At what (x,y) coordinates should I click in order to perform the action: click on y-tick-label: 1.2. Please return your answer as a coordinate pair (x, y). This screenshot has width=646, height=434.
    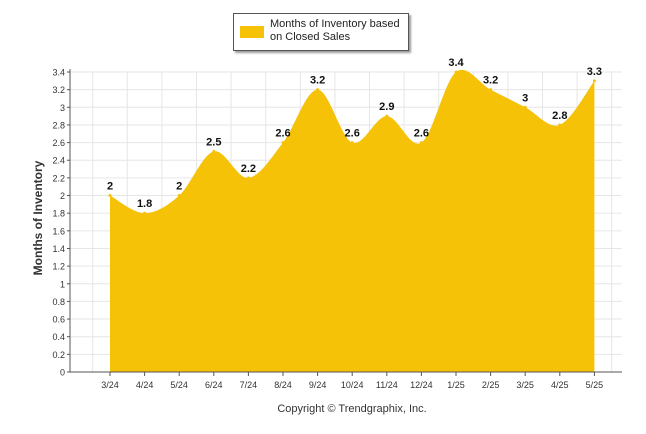
    Looking at the image, I should click on (58, 267).